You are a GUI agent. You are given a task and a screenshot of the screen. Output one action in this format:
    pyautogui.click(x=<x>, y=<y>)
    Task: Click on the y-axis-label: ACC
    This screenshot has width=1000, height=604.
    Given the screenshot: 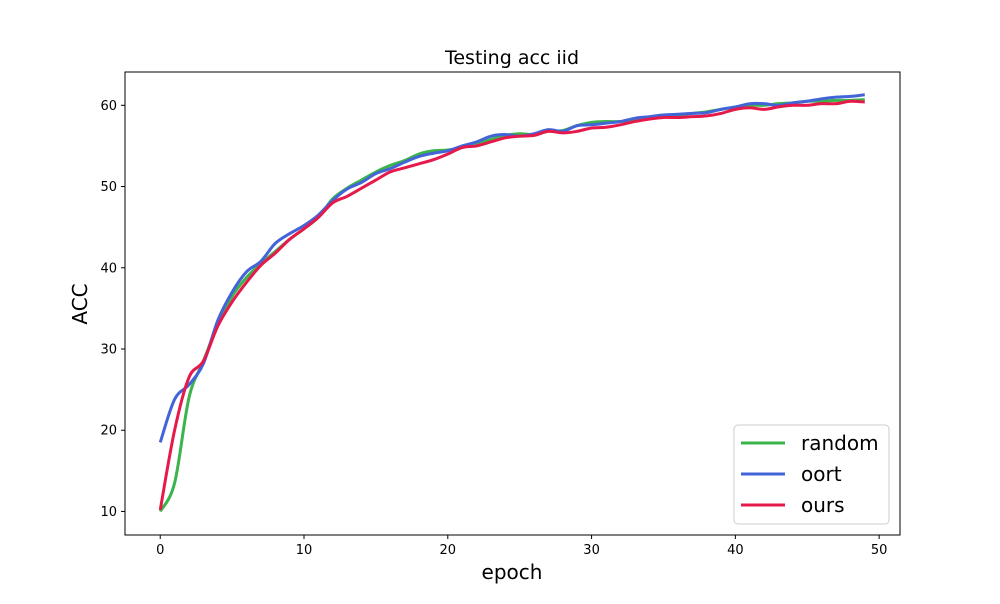 What is the action you would take?
    pyautogui.click(x=80, y=303)
    